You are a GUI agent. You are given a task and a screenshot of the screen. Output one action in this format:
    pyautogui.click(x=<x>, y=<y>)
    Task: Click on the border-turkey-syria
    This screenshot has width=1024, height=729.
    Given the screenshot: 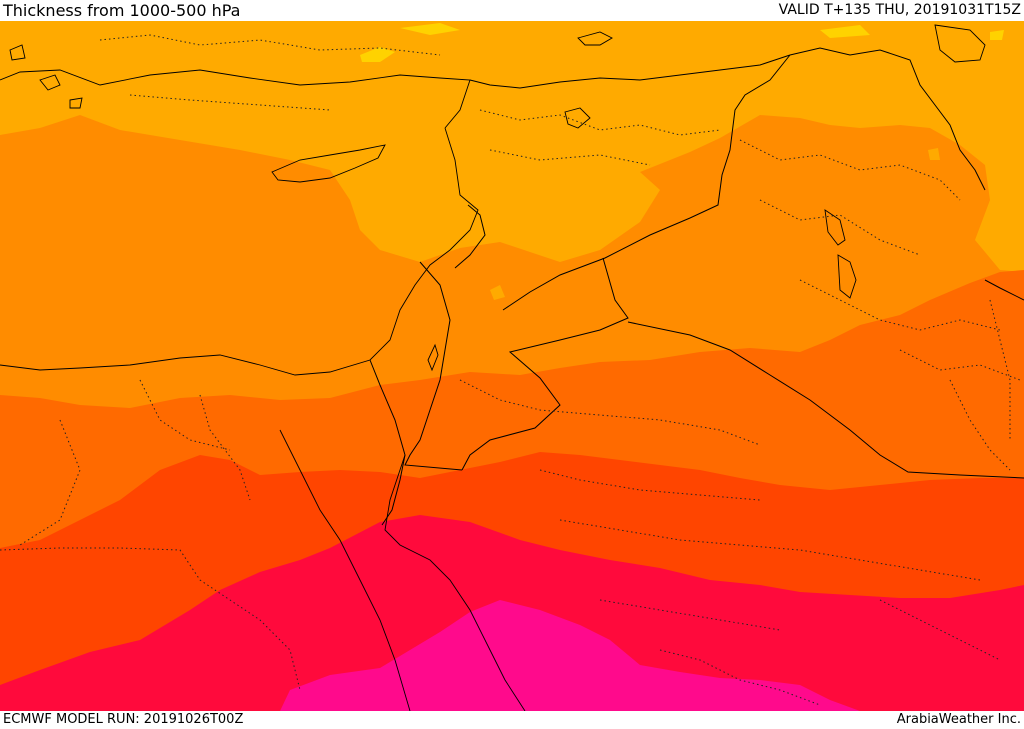 What is the action you would take?
    pyautogui.click(x=630, y=71)
    